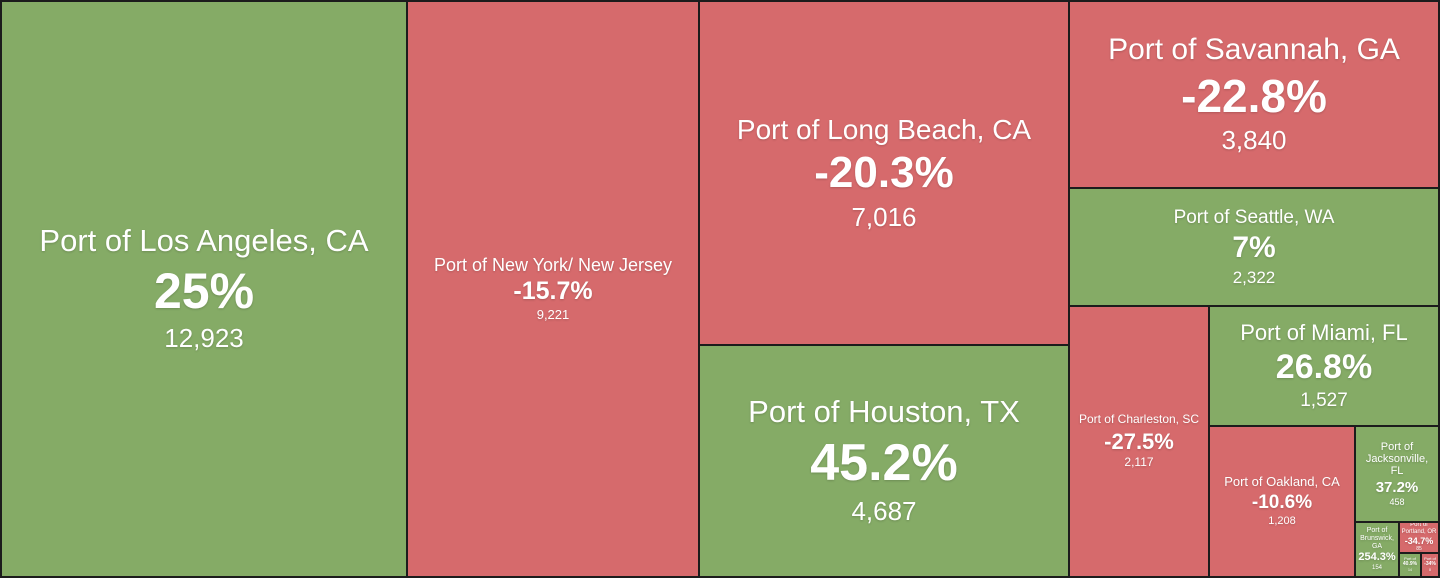  Describe the element at coordinates (1254, 217) in the screenshot. I see `cell-label: Port of Seattle, WA` at that location.